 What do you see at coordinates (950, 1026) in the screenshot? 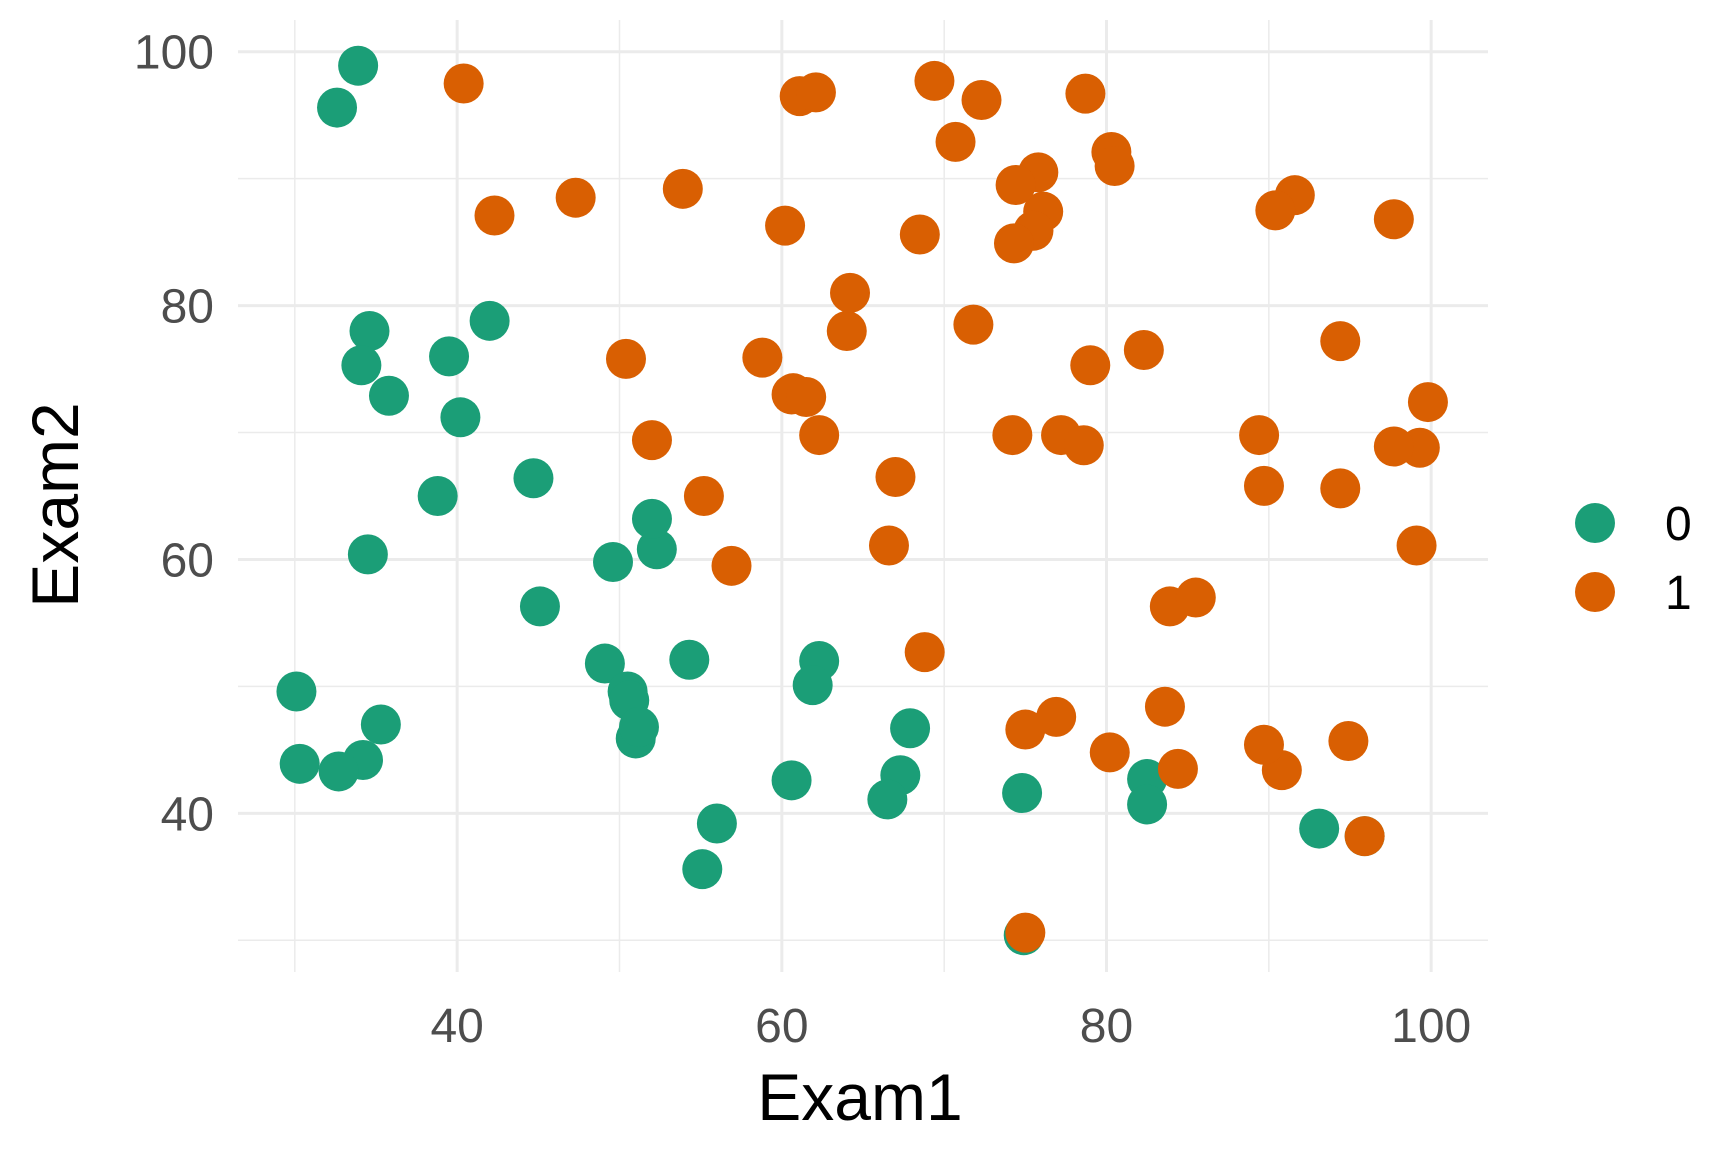
I see `x-axis-ticks: 40 60 80 100` at bounding box center [950, 1026].